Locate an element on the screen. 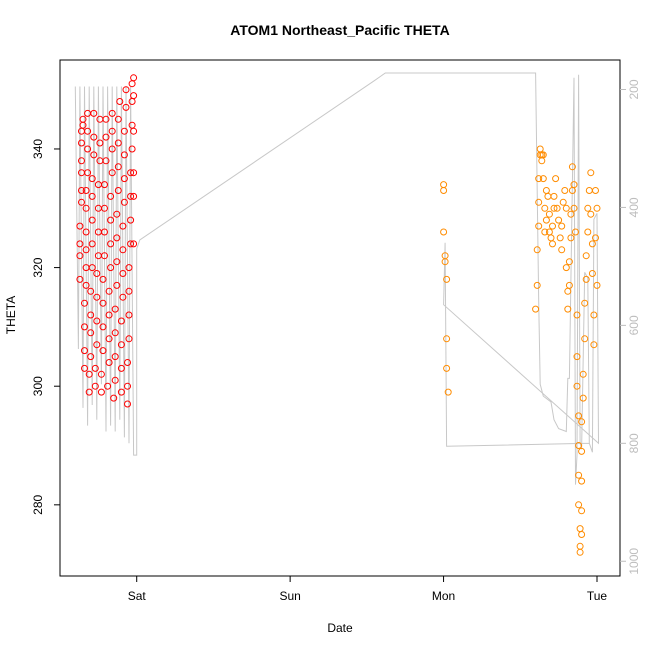 The height and width of the screenshot is (650, 650). secondary-y-tick-label: 200 is located at coordinates (634, 89).